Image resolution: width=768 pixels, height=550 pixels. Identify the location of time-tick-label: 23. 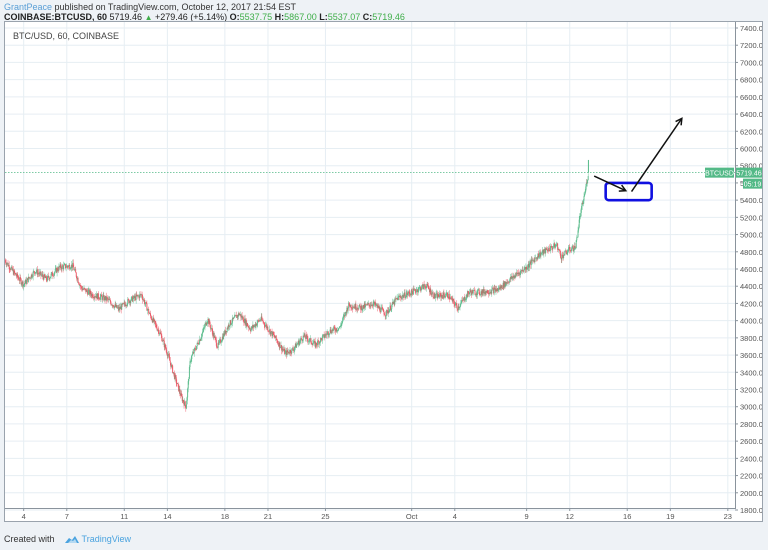
(728, 516).